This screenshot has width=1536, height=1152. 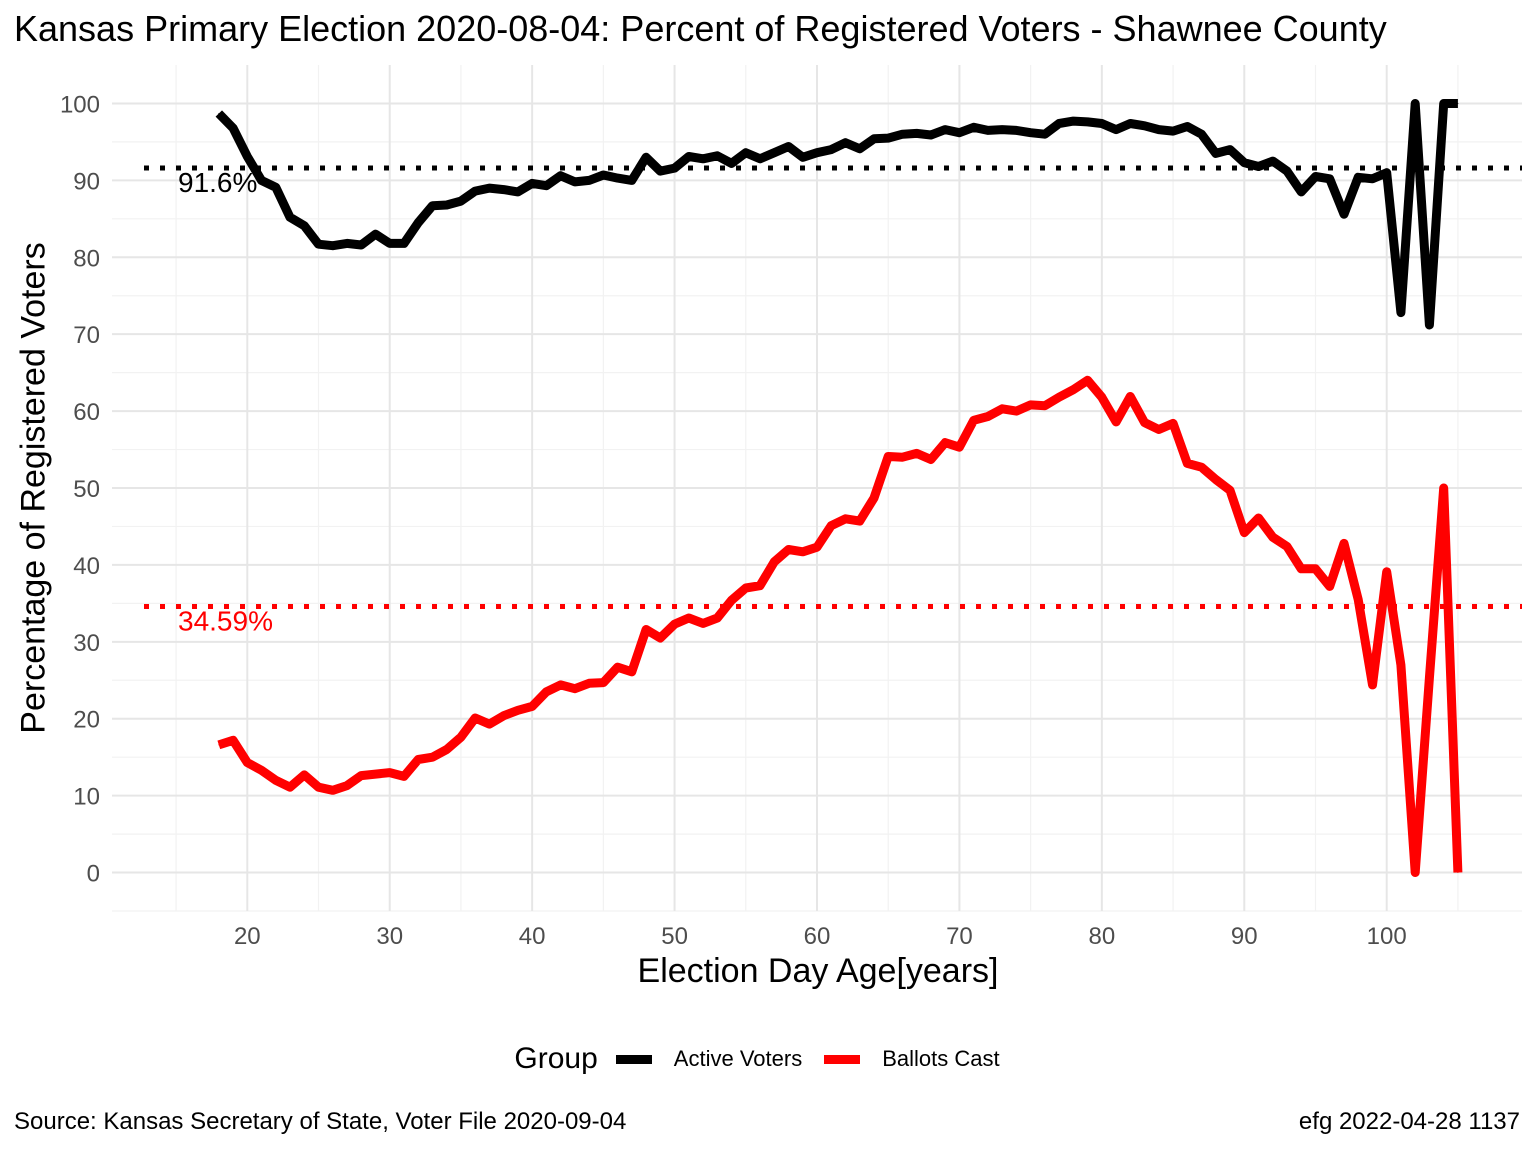 What do you see at coordinates (633, 1059) in the screenshot?
I see `legend-swatch-active-voters` at bounding box center [633, 1059].